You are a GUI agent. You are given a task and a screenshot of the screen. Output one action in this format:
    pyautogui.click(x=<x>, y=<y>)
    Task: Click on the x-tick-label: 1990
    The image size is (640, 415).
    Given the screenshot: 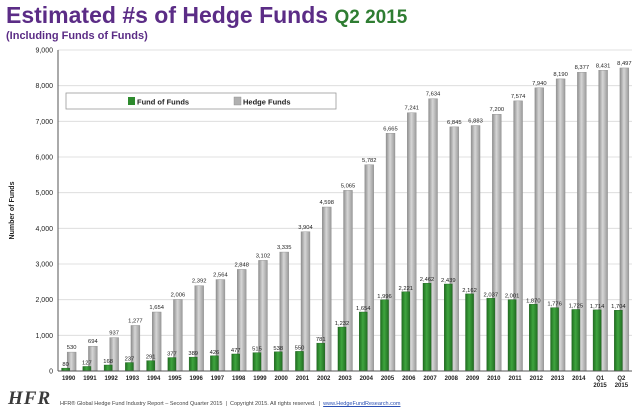 What is the action you would take?
    pyautogui.click(x=69, y=379)
    